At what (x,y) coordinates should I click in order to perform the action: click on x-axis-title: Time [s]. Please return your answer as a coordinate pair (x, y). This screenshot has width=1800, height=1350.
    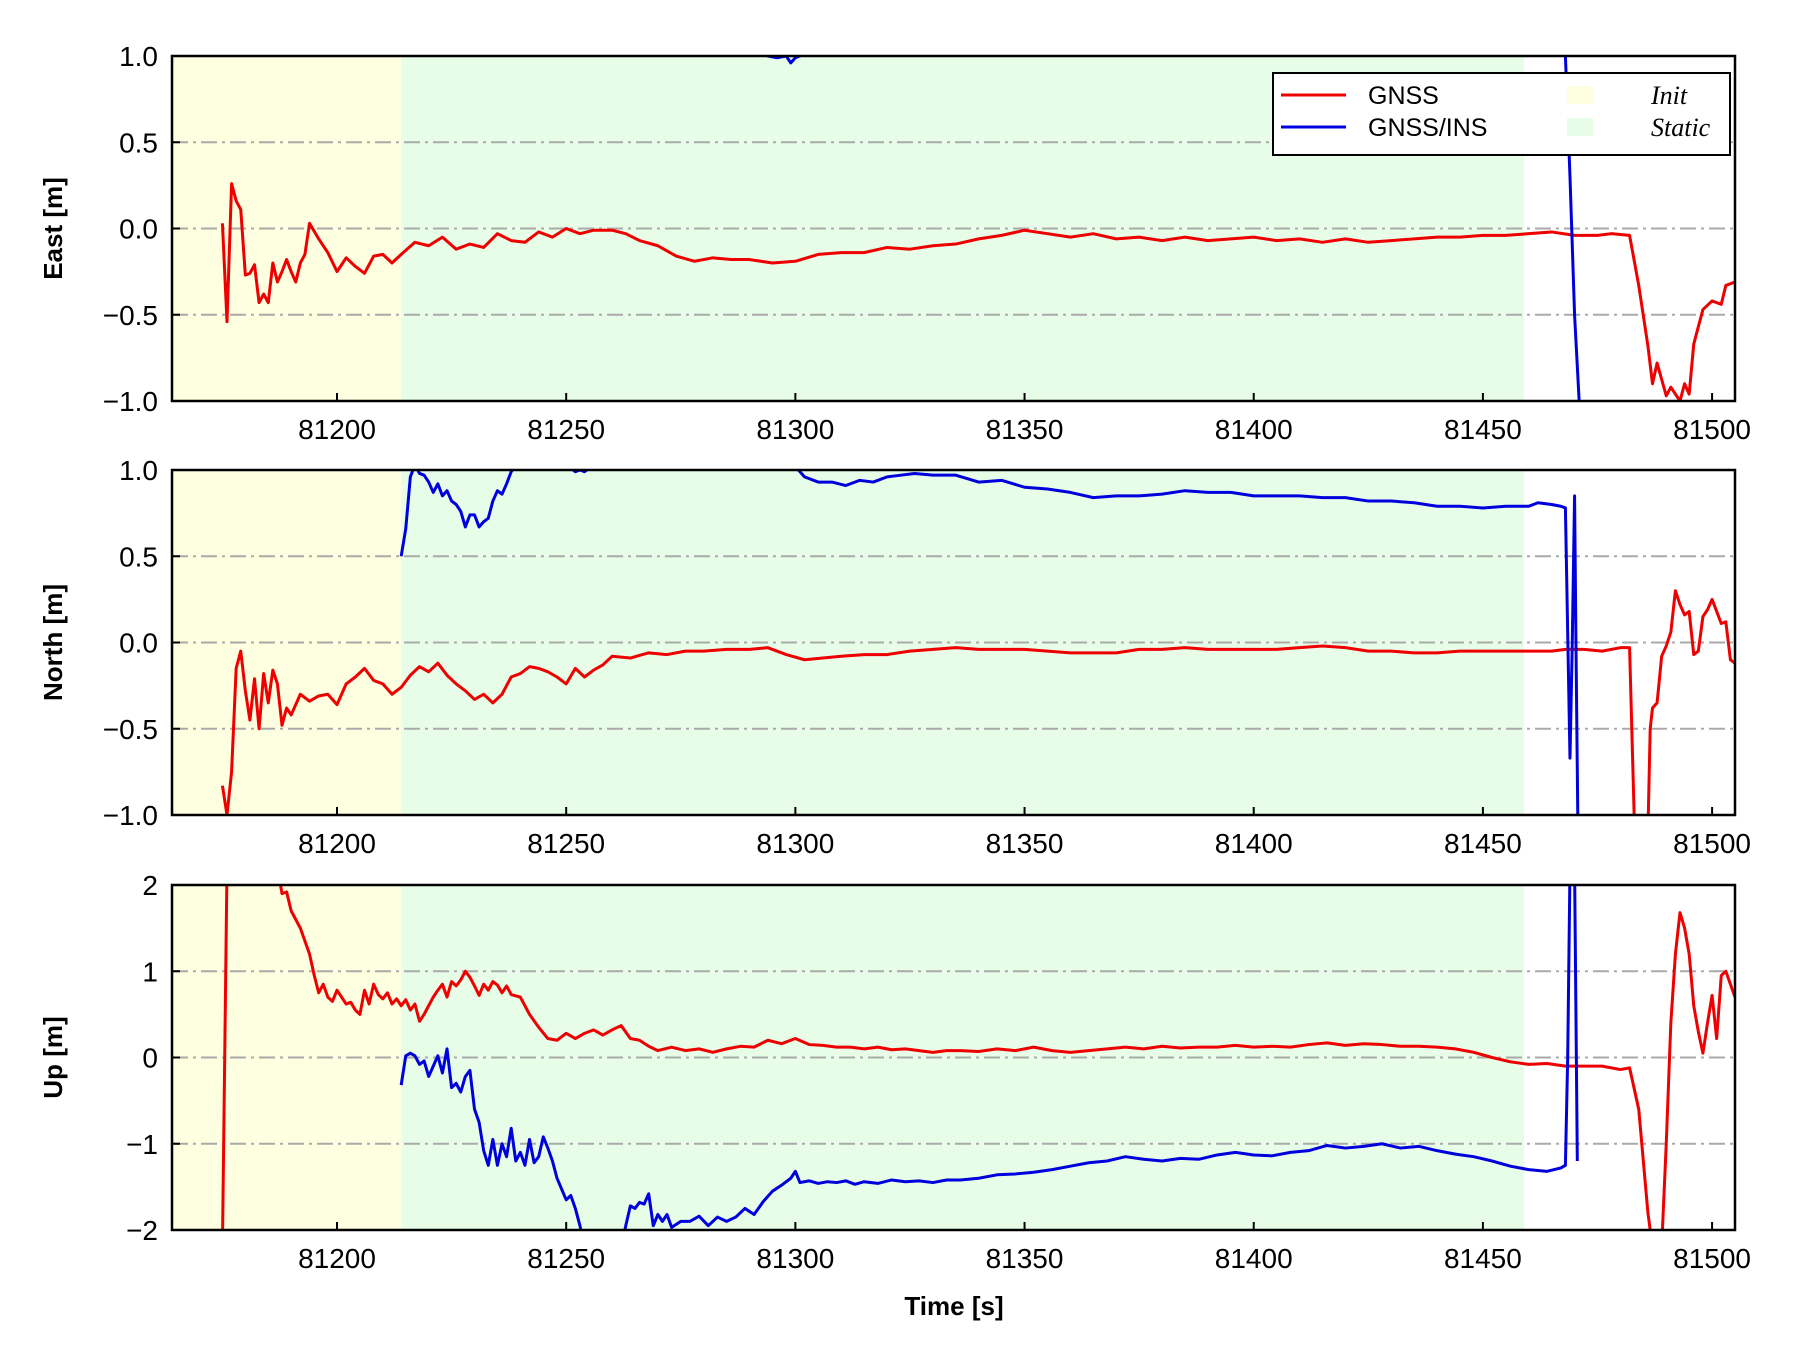
    Looking at the image, I should click on (953, 1306).